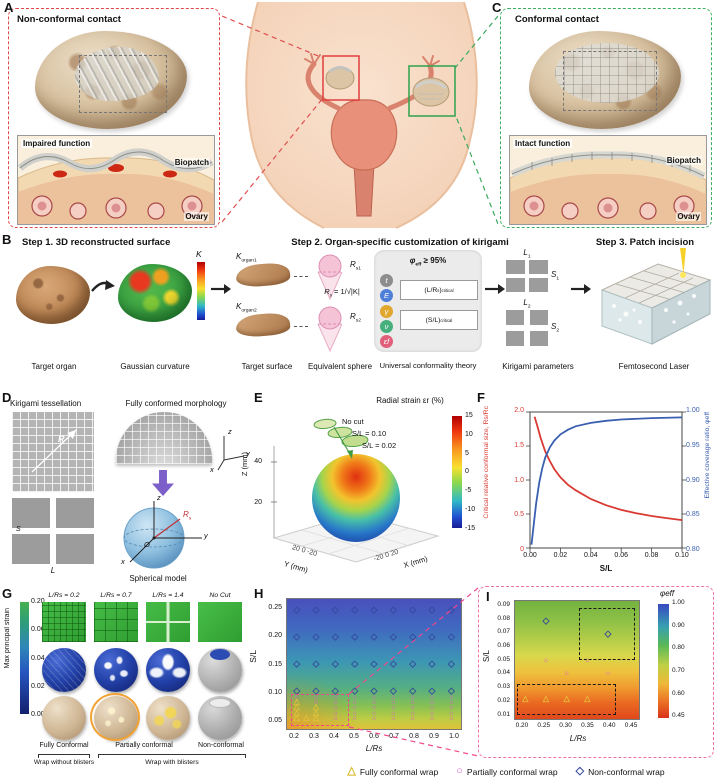 The width and height of the screenshot is (720, 783). Describe the element at coordinates (9, 7) in the screenshot. I see `panel-a-letter: A` at that location.